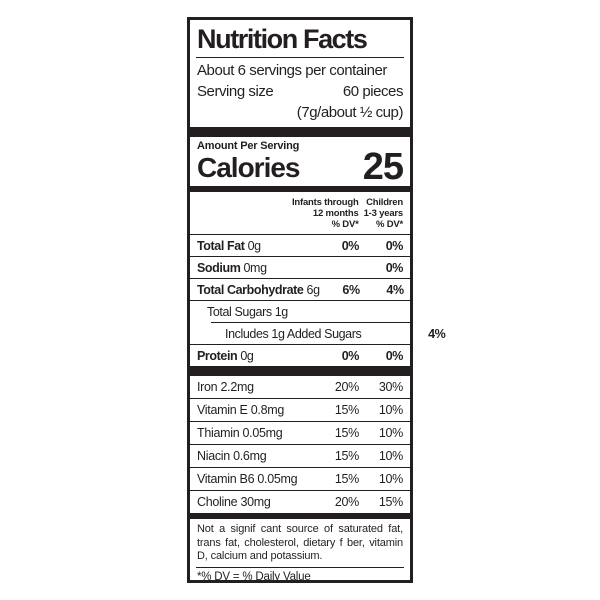 The width and height of the screenshot is (600, 600). I want to click on nutrient-row-total-fat: Total Fat 0g 0% 0%, so click(300, 245).